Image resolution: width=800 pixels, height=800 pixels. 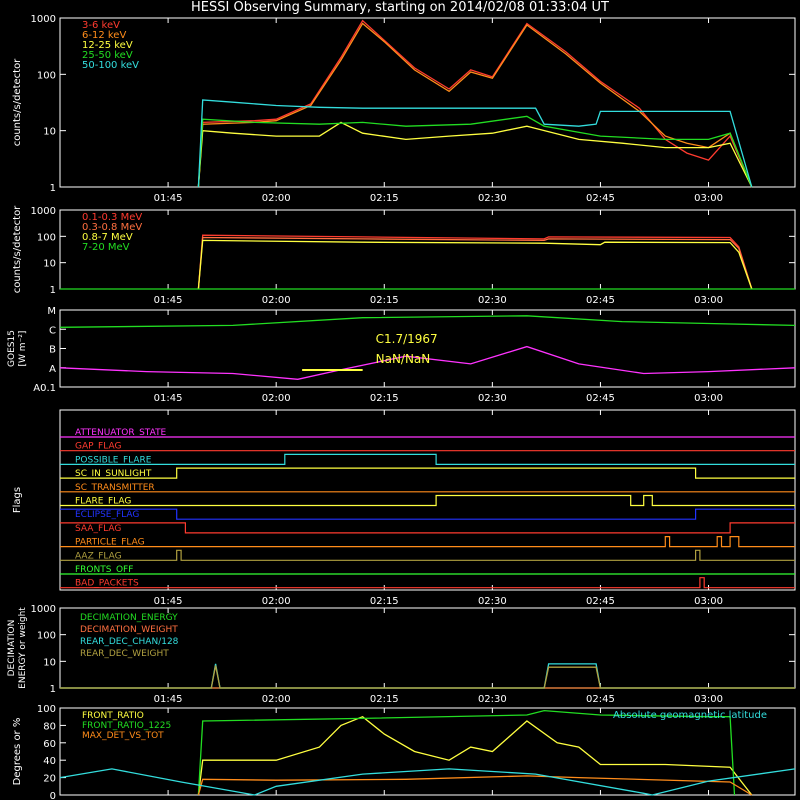 What do you see at coordinates (104, 570) in the screenshot?
I see `flag-label: FRONTS_OFF` at bounding box center [104, 570].